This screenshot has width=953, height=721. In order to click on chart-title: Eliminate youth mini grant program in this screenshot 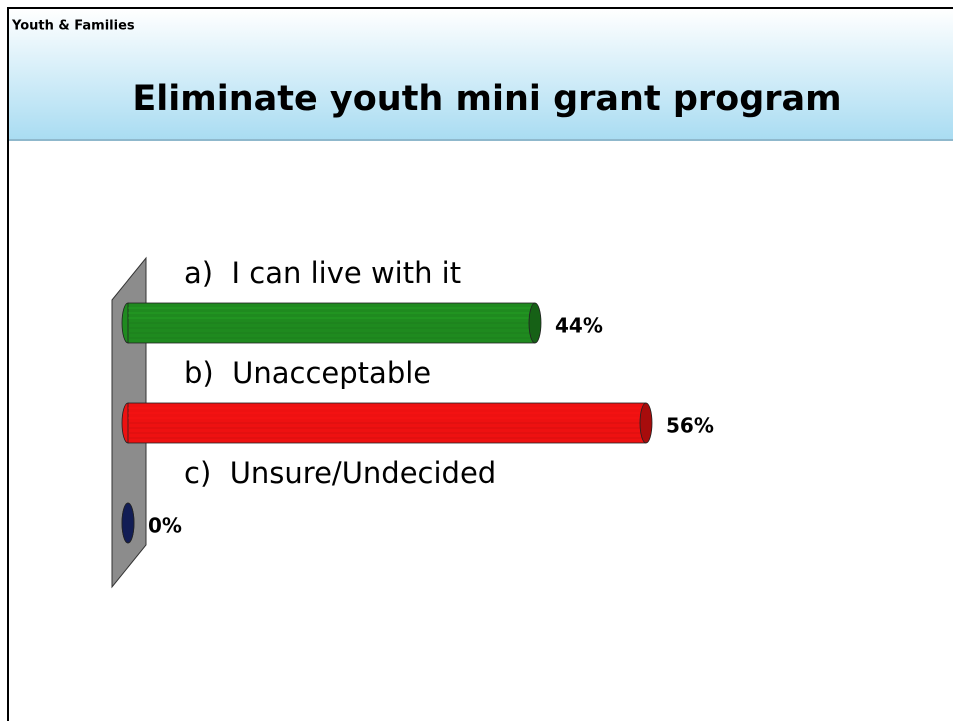, I will do `click(486, 99)`.